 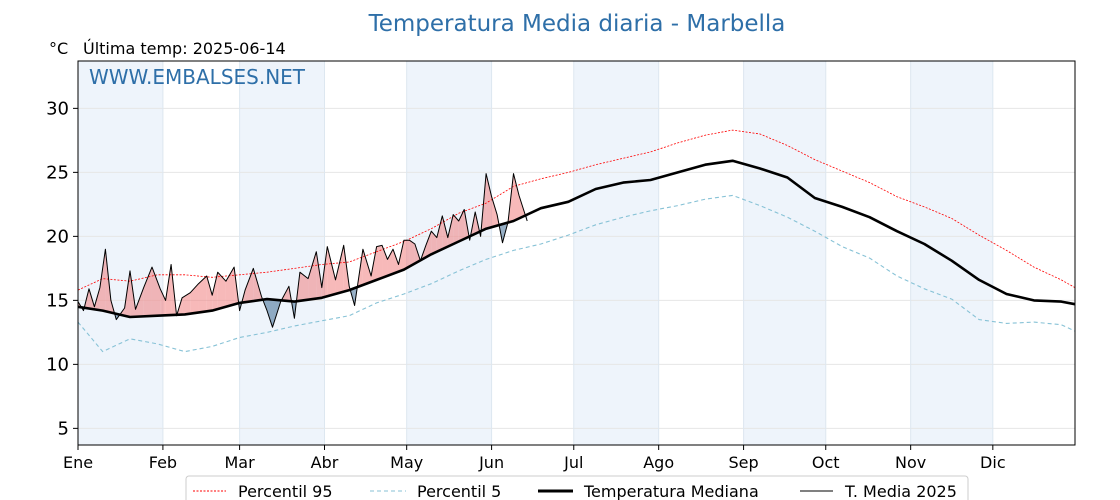 I want to click on chart-title: Temperatura Media diaria - Marbella, so click(x=577, y=24).